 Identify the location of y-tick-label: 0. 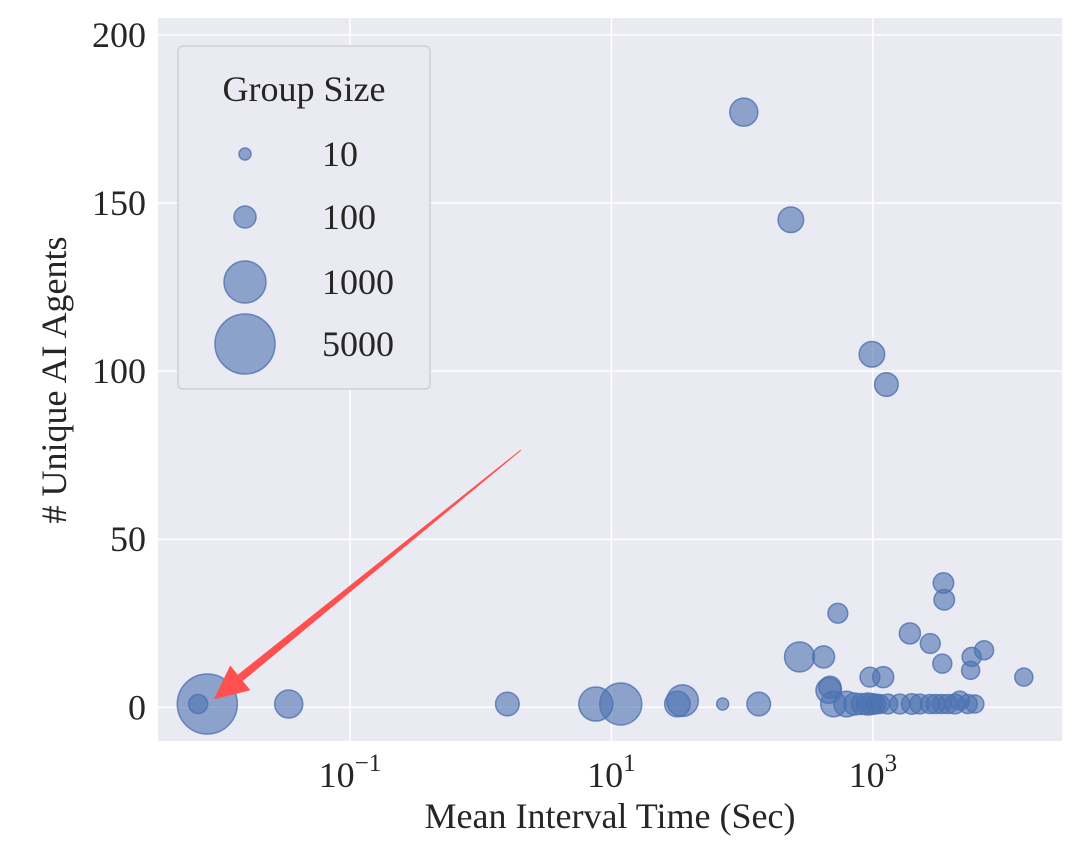
(137, 707).